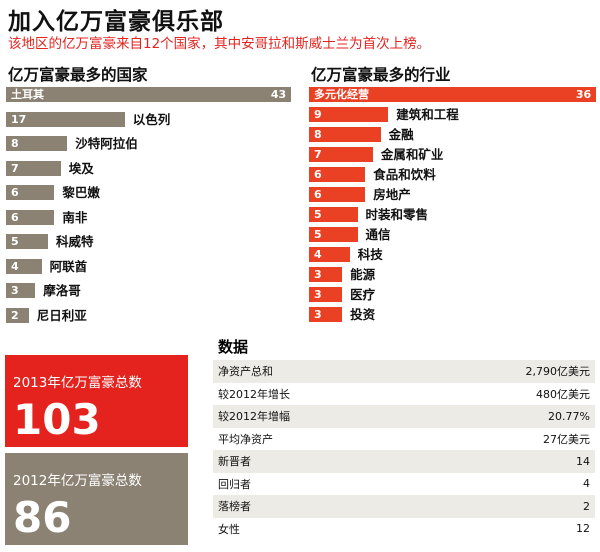 The height and width of the screenshot is (552, 600). Describe the element at coordinates (586, 484) in the screenshot. I see `stats-value: 4` at that location.